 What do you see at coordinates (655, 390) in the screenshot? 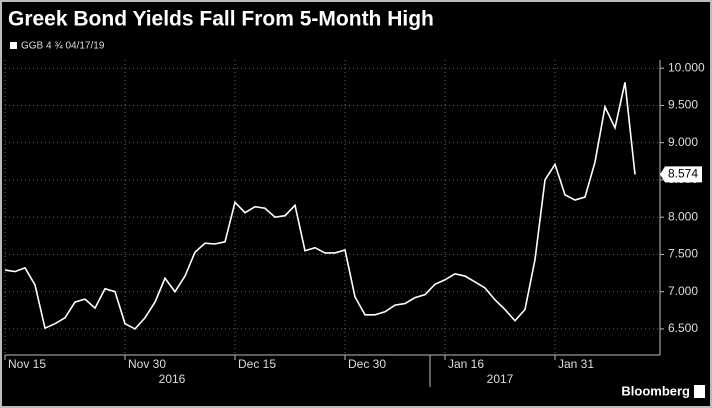
I see `source: Bloomberg` at bounding box center [655, 390].